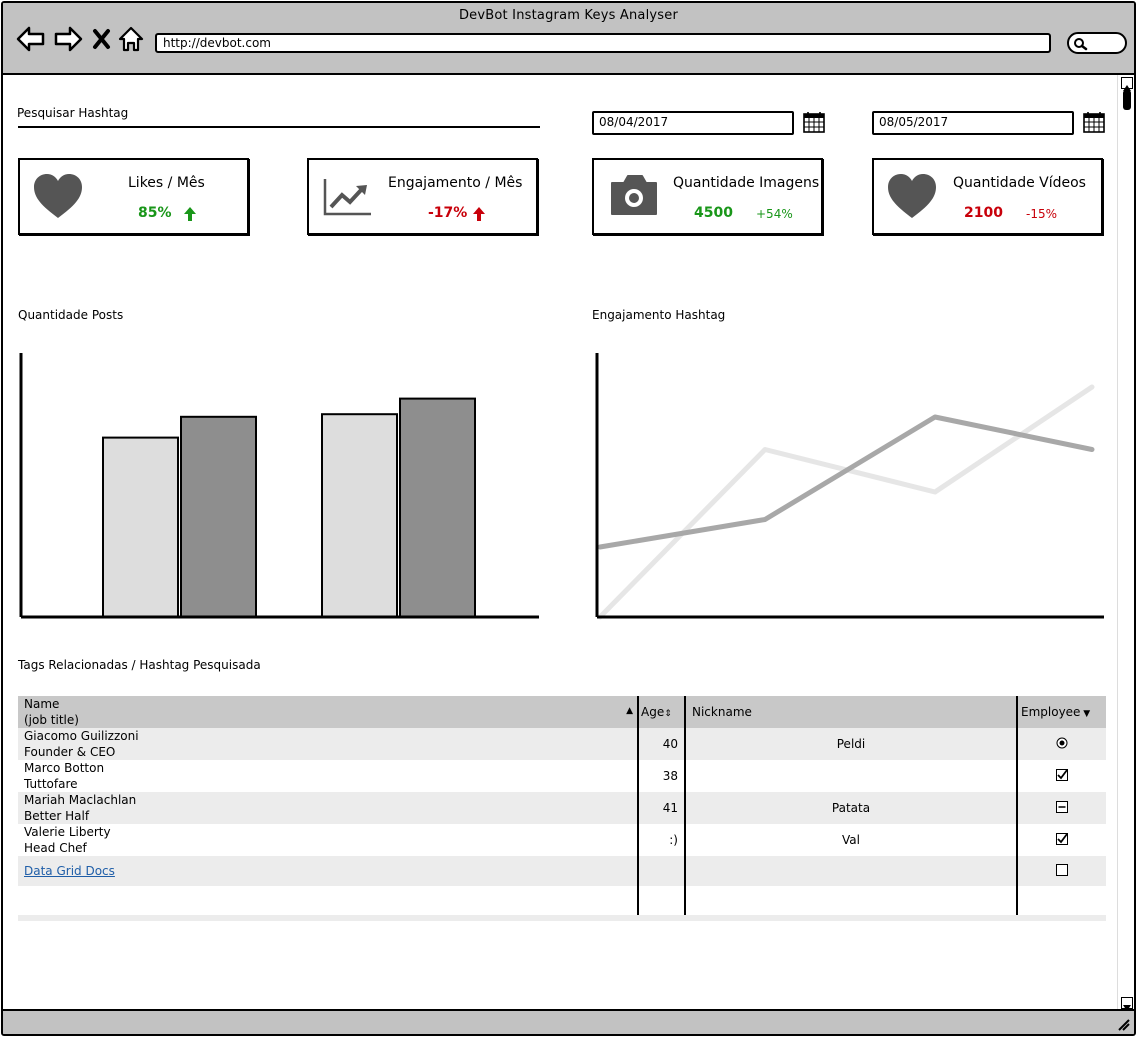 Image resolution: width=1137 pixels, height=1037 pixels. I want to click on scroll-down-button, so click(1127, 1004).